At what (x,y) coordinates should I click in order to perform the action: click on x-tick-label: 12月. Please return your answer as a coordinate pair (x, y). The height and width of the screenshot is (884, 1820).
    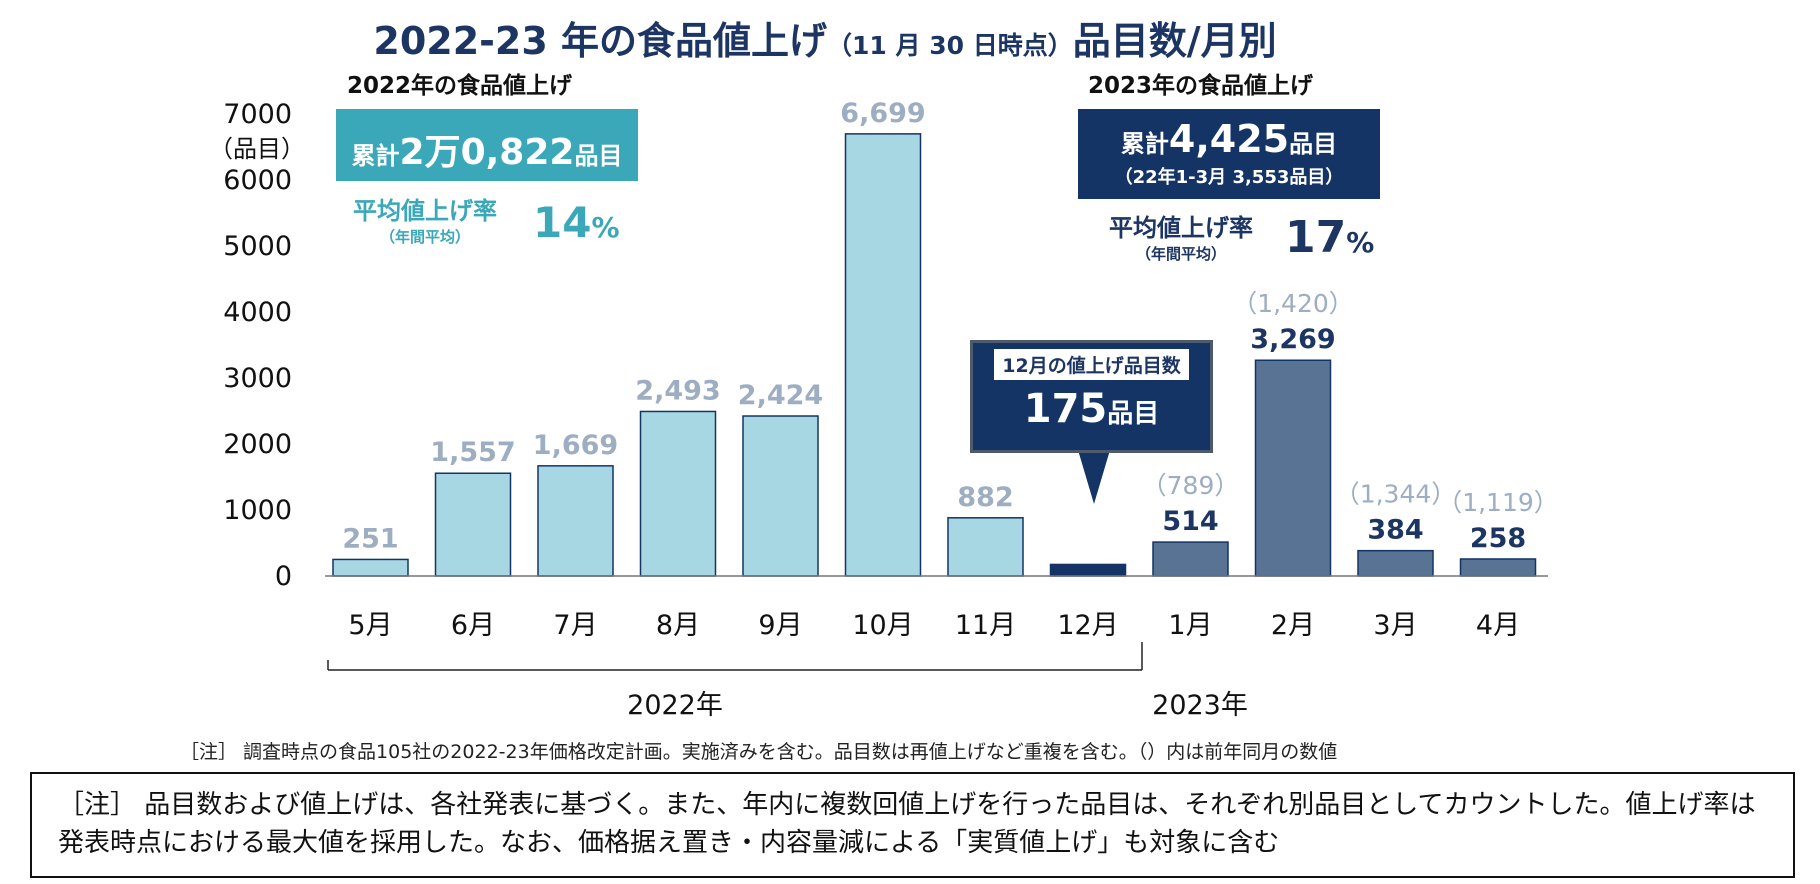
    Looking at the image, I should click on (1087, 625).